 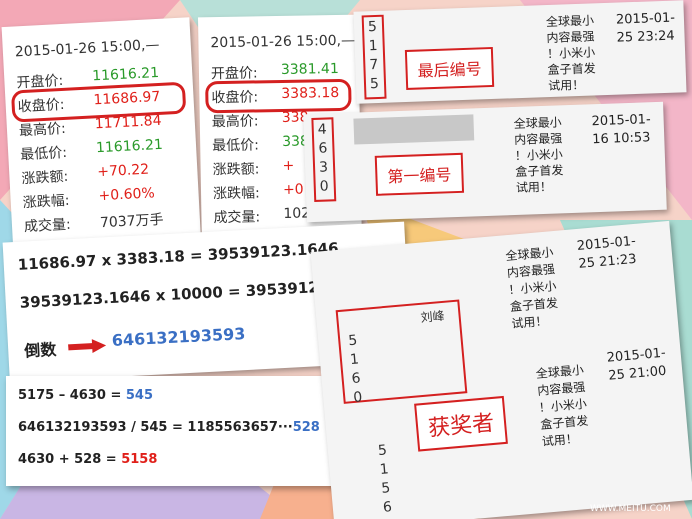 I want to click on calc-expr: 4630 + 528 =, so click(x=70, y=459).